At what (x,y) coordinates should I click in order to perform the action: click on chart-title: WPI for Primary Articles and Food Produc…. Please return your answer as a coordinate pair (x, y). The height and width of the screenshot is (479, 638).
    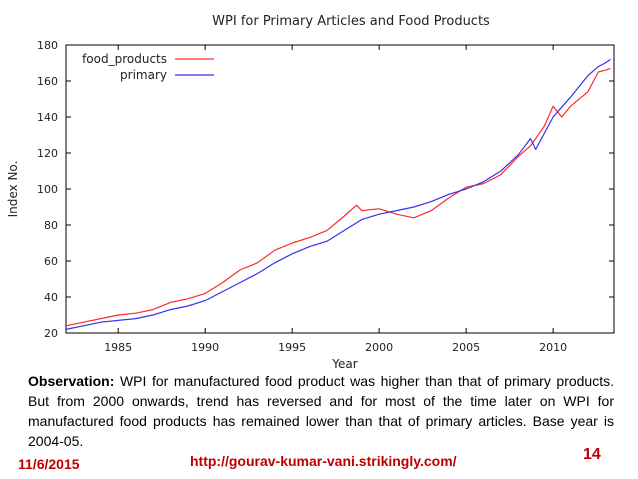
    Looking at the image, I should click on (351, 21).